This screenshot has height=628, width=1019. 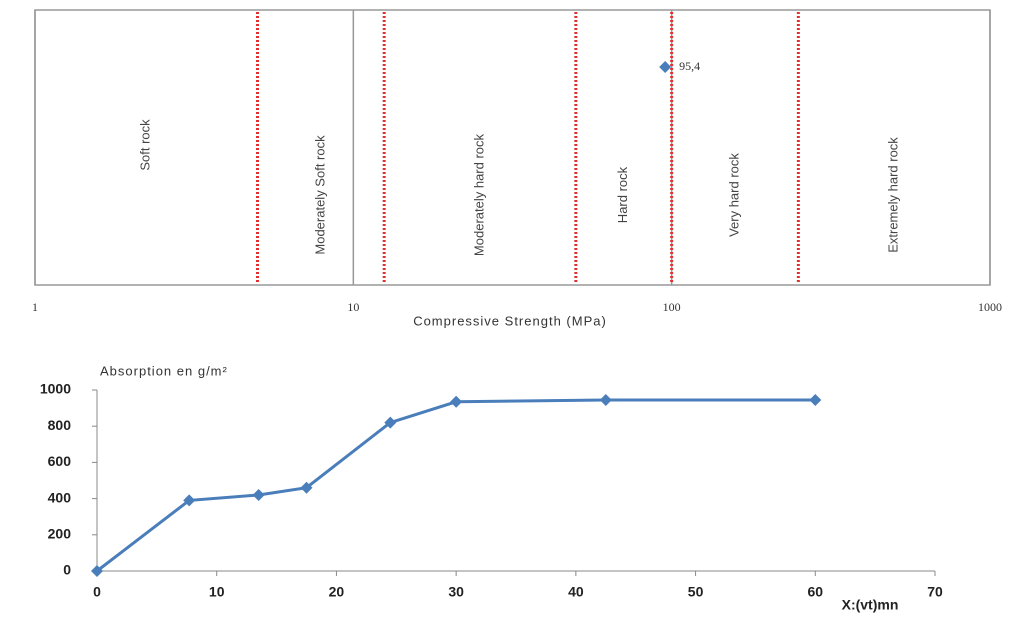 What do you see at coordinates (815, 592) in the screenshot?
I see `x-tick-label: 60` at bounding box center [815, 592].